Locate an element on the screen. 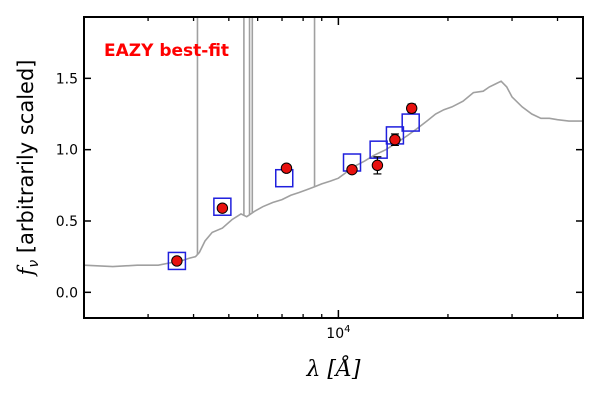  y-tick-label: 0.5 is located at coordinates (67, 222).